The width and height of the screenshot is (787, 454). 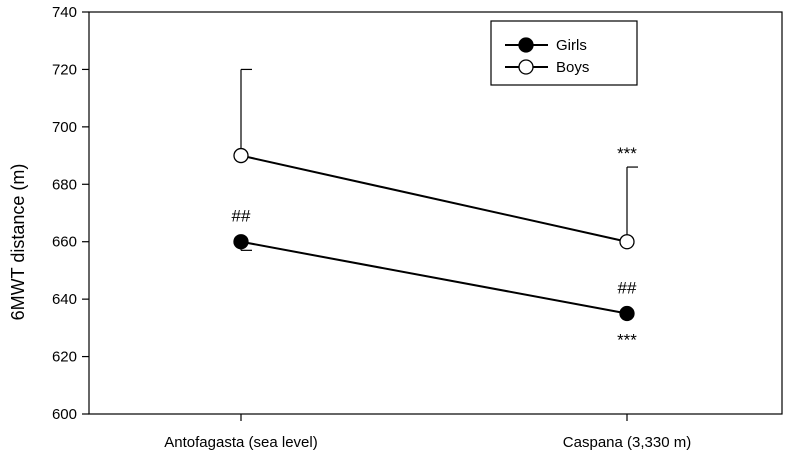 I want to click on y-tick-label: 640, so click(x=64, y=299).